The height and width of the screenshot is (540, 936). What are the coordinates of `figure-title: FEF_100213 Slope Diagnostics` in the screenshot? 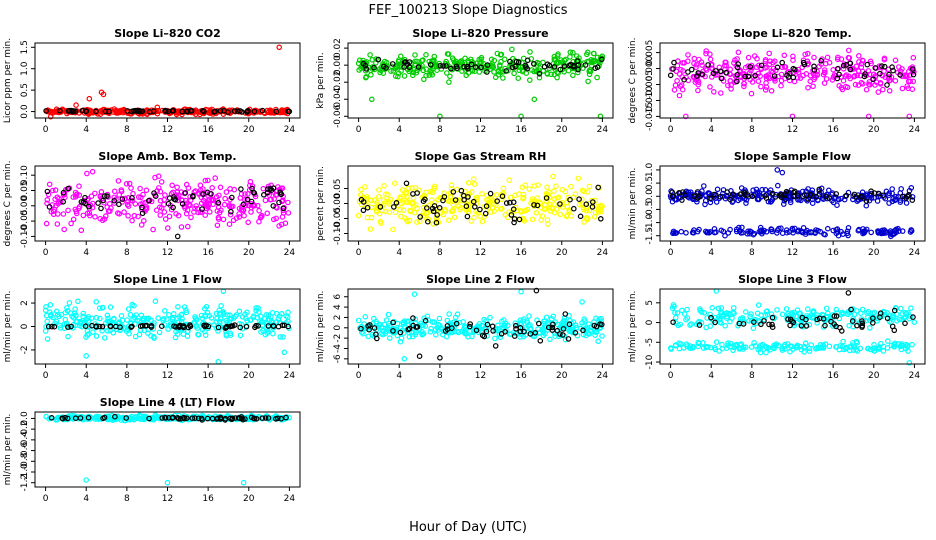 It's located at (467, 10).